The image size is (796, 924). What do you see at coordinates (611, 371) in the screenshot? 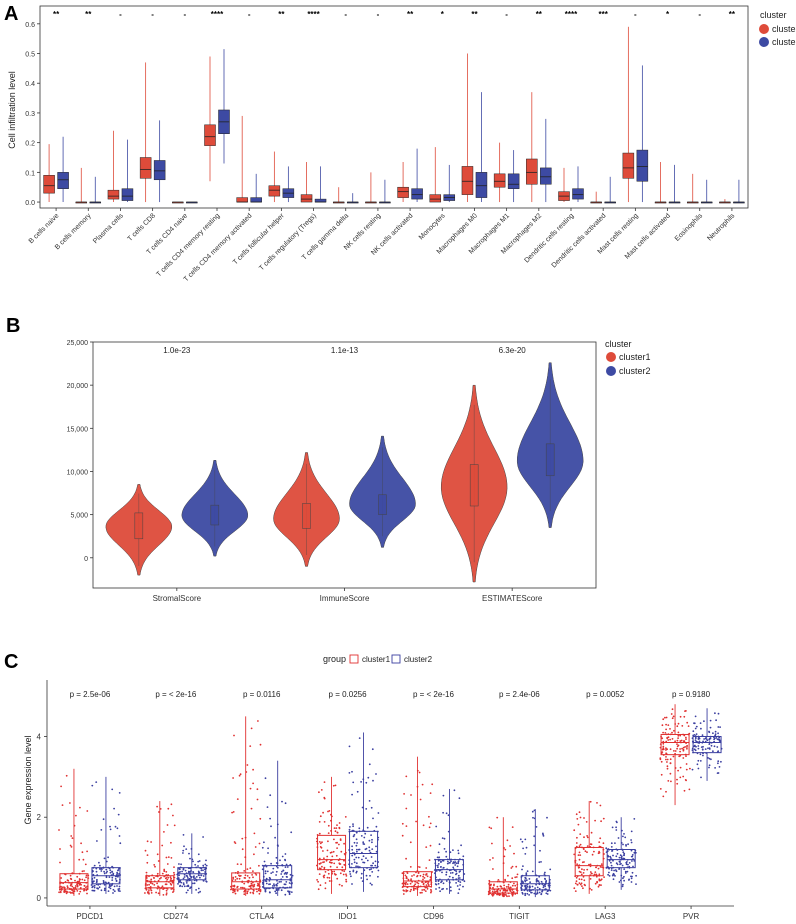
I see `panel-b-legend-key-cluster2` at bounding box center [611, 371].